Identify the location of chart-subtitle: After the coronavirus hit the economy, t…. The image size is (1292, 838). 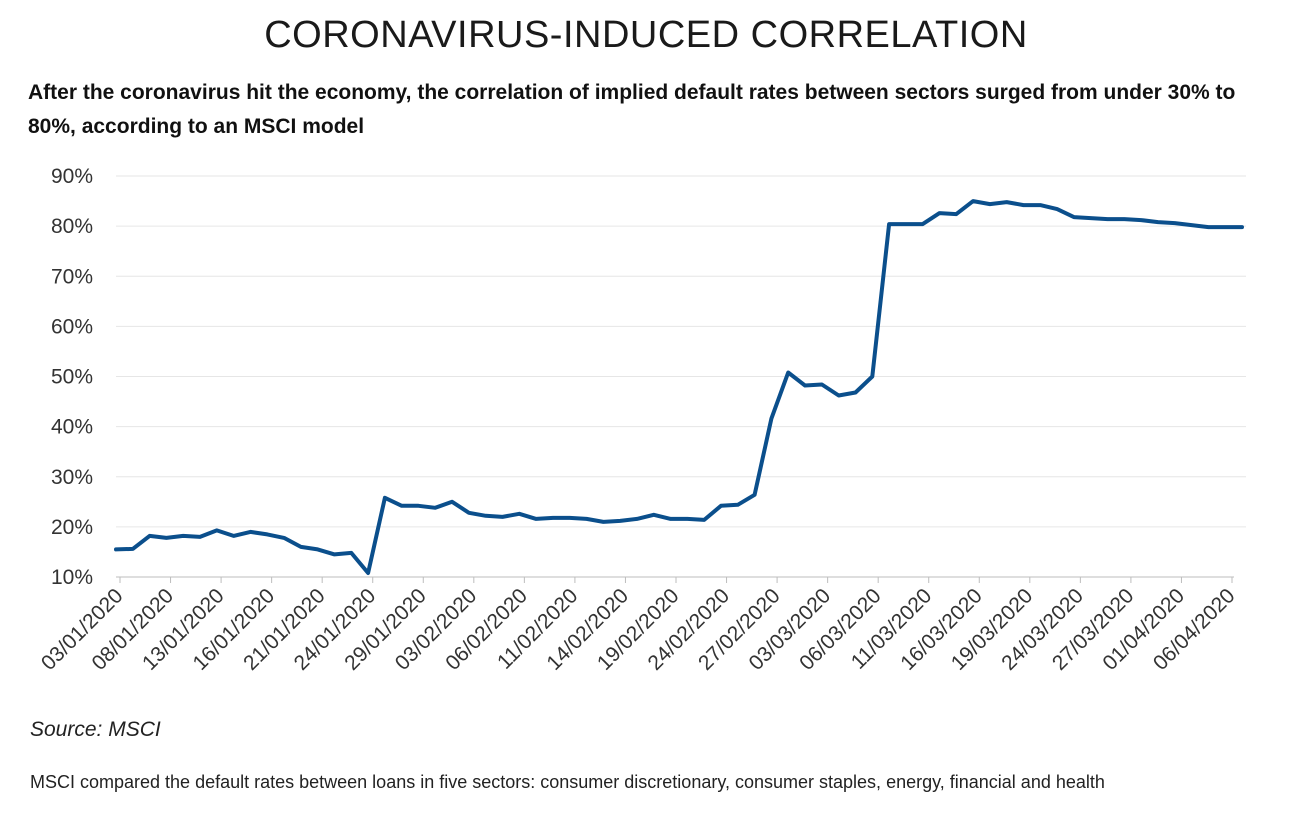
(632, 109).